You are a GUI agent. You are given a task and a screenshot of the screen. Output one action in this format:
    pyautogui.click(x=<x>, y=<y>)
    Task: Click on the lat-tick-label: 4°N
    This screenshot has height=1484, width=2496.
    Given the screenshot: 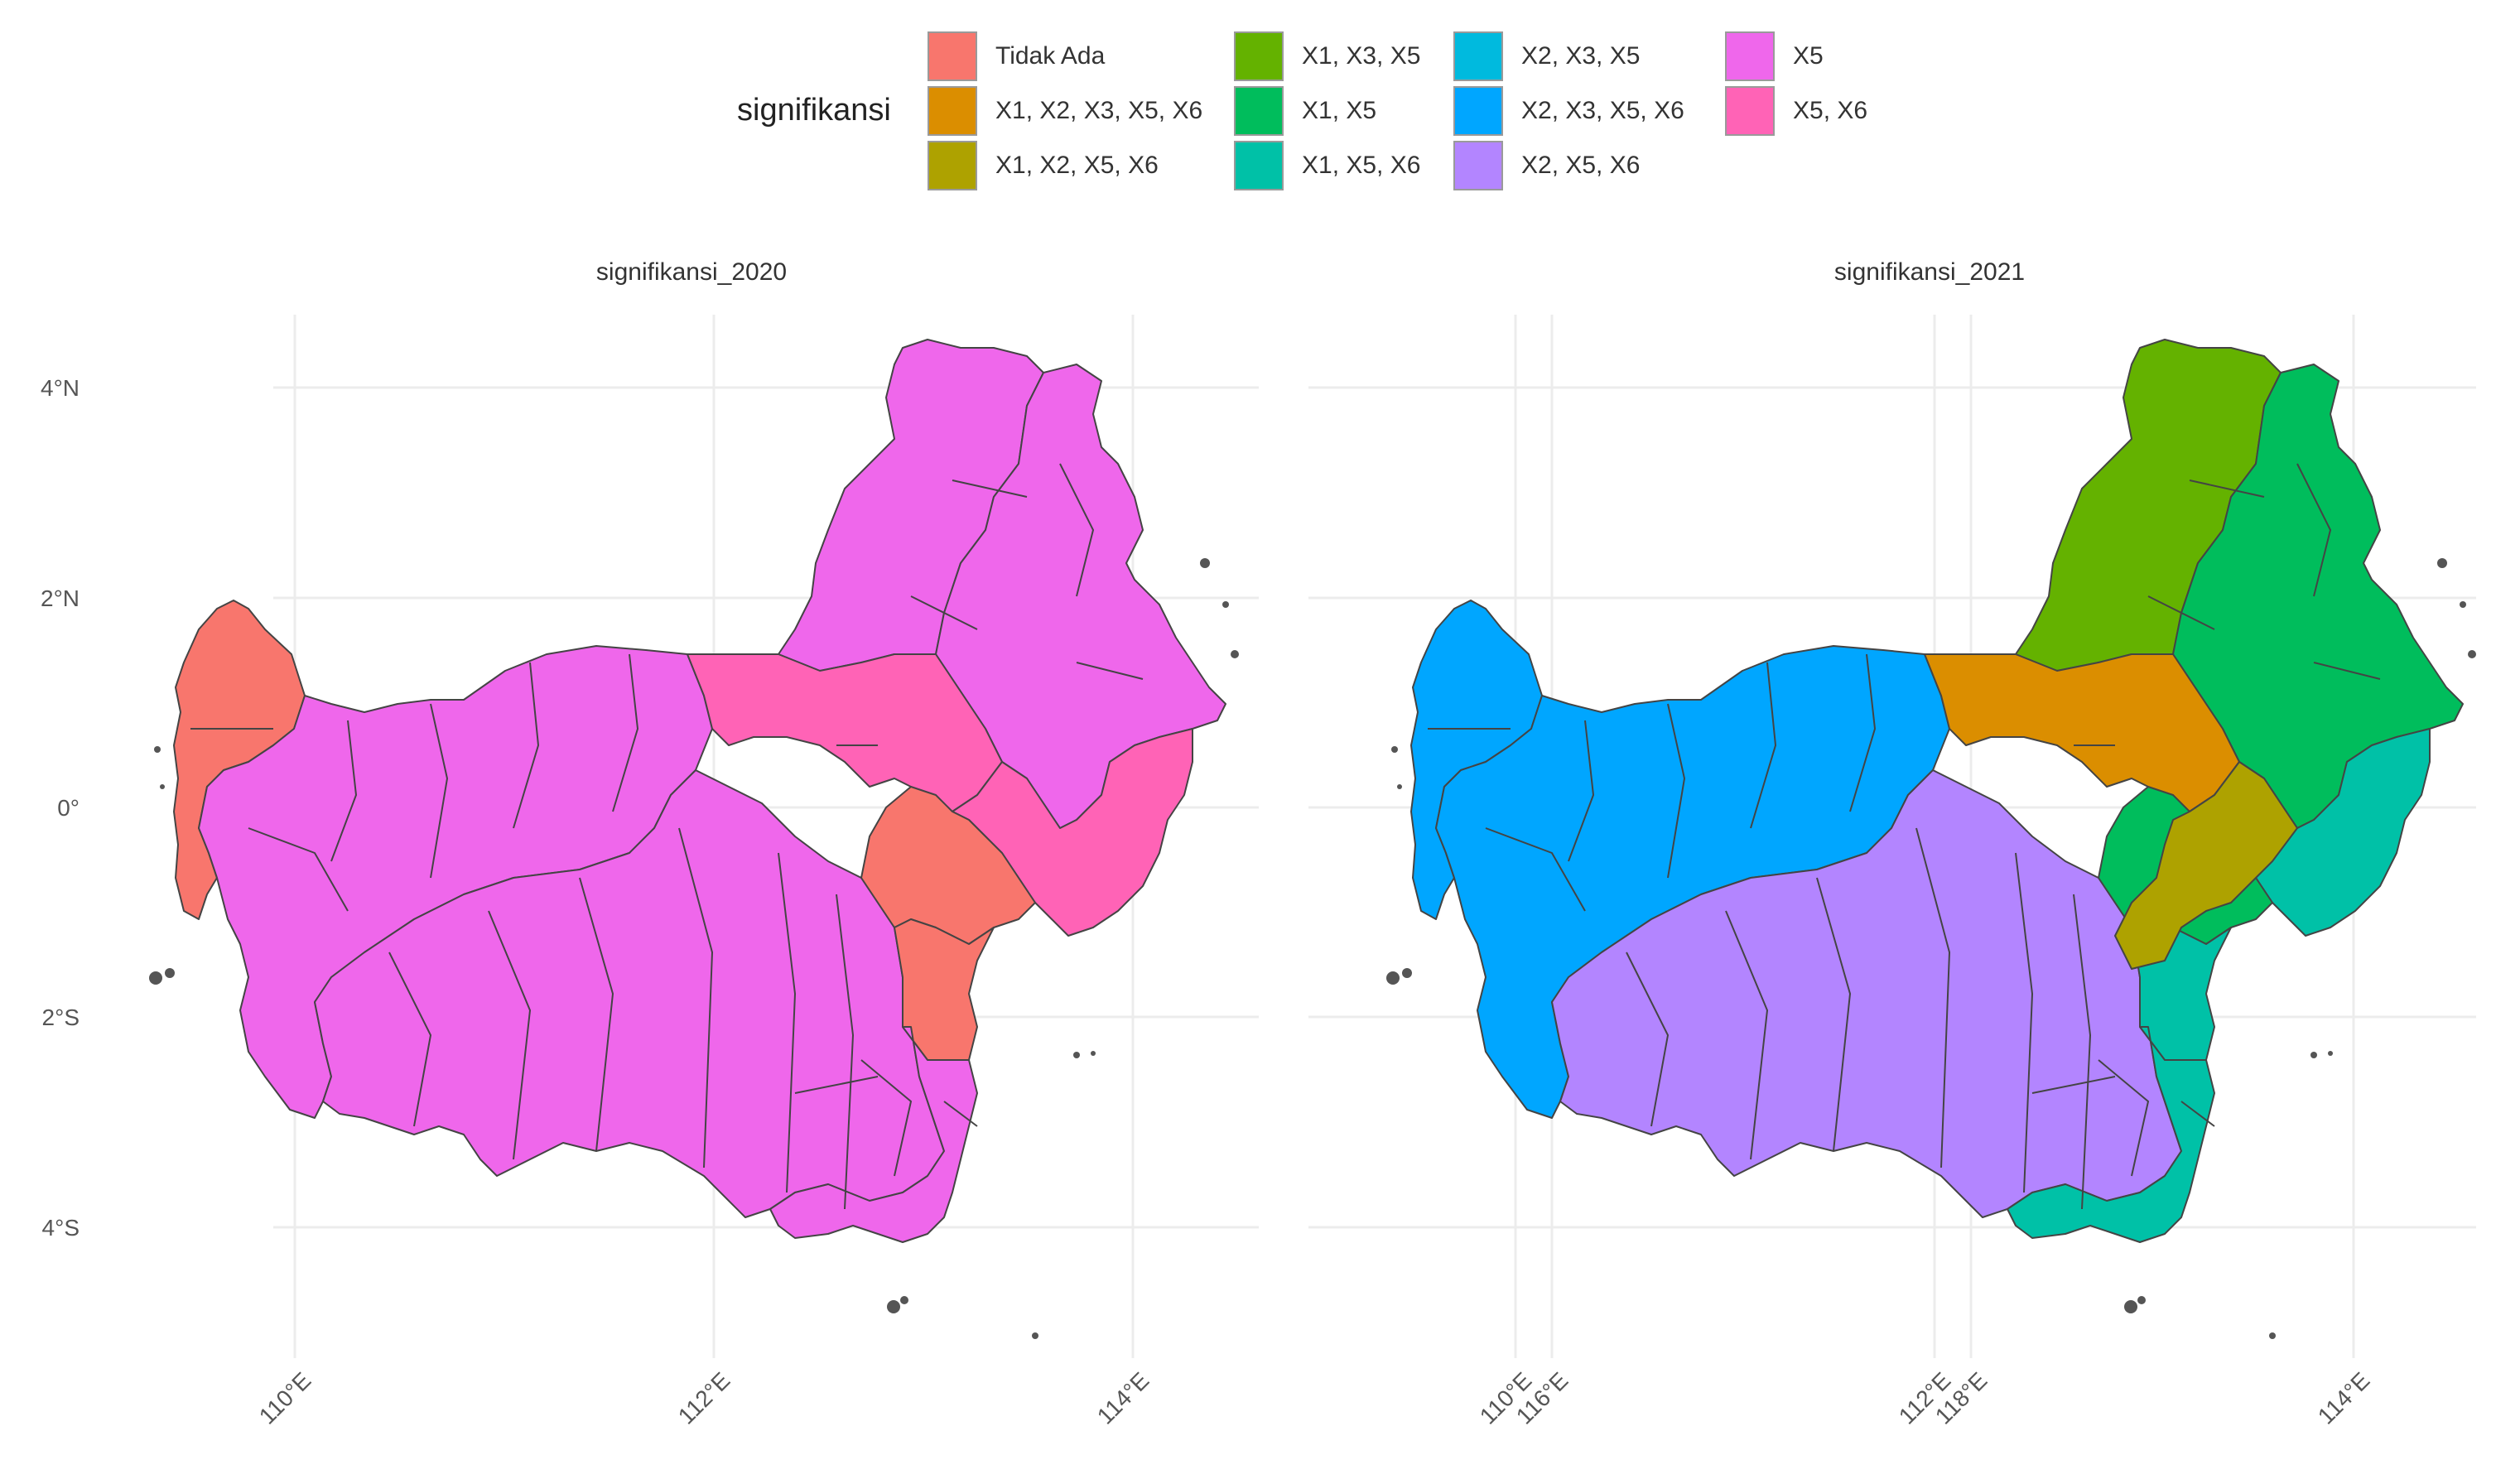 What is the action you would take?
    pyautogui.click(x=60, y=388)
    